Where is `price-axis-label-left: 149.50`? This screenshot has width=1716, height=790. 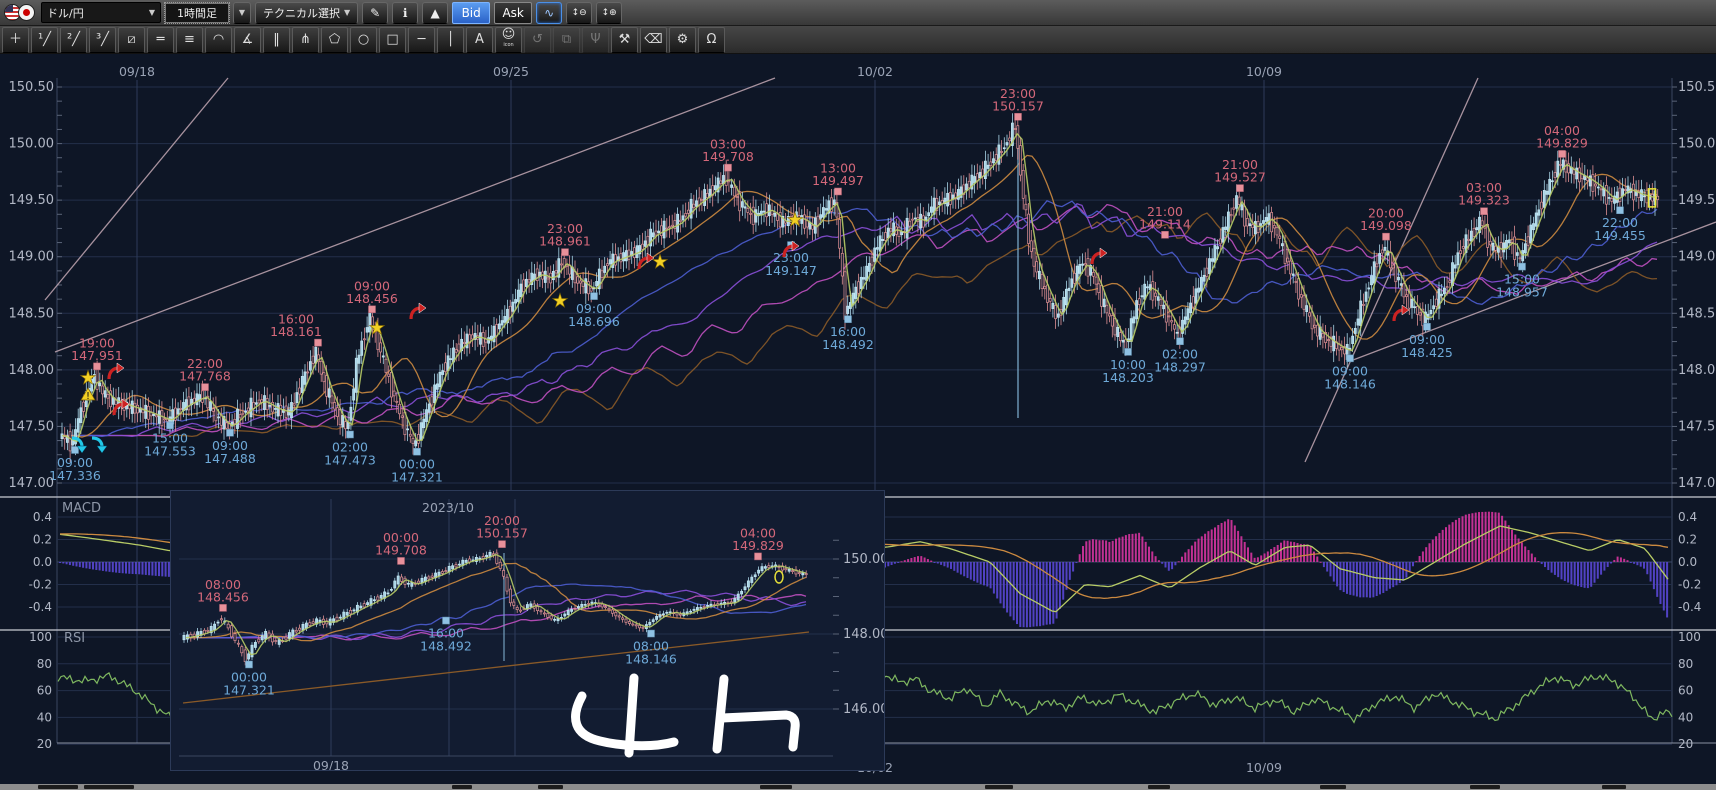
price-axis-label-left: 149.50 is located at coordinates (32, 200).